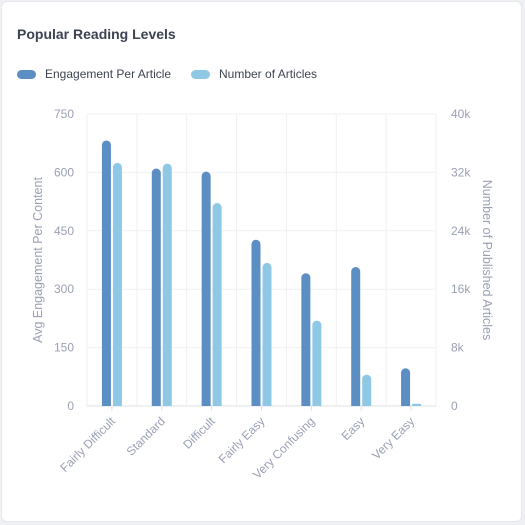  What do you see at coordinates (64, 231) in the screenshot?
I see `y-tick-label-left: 450` at bounding box center [64, 231].